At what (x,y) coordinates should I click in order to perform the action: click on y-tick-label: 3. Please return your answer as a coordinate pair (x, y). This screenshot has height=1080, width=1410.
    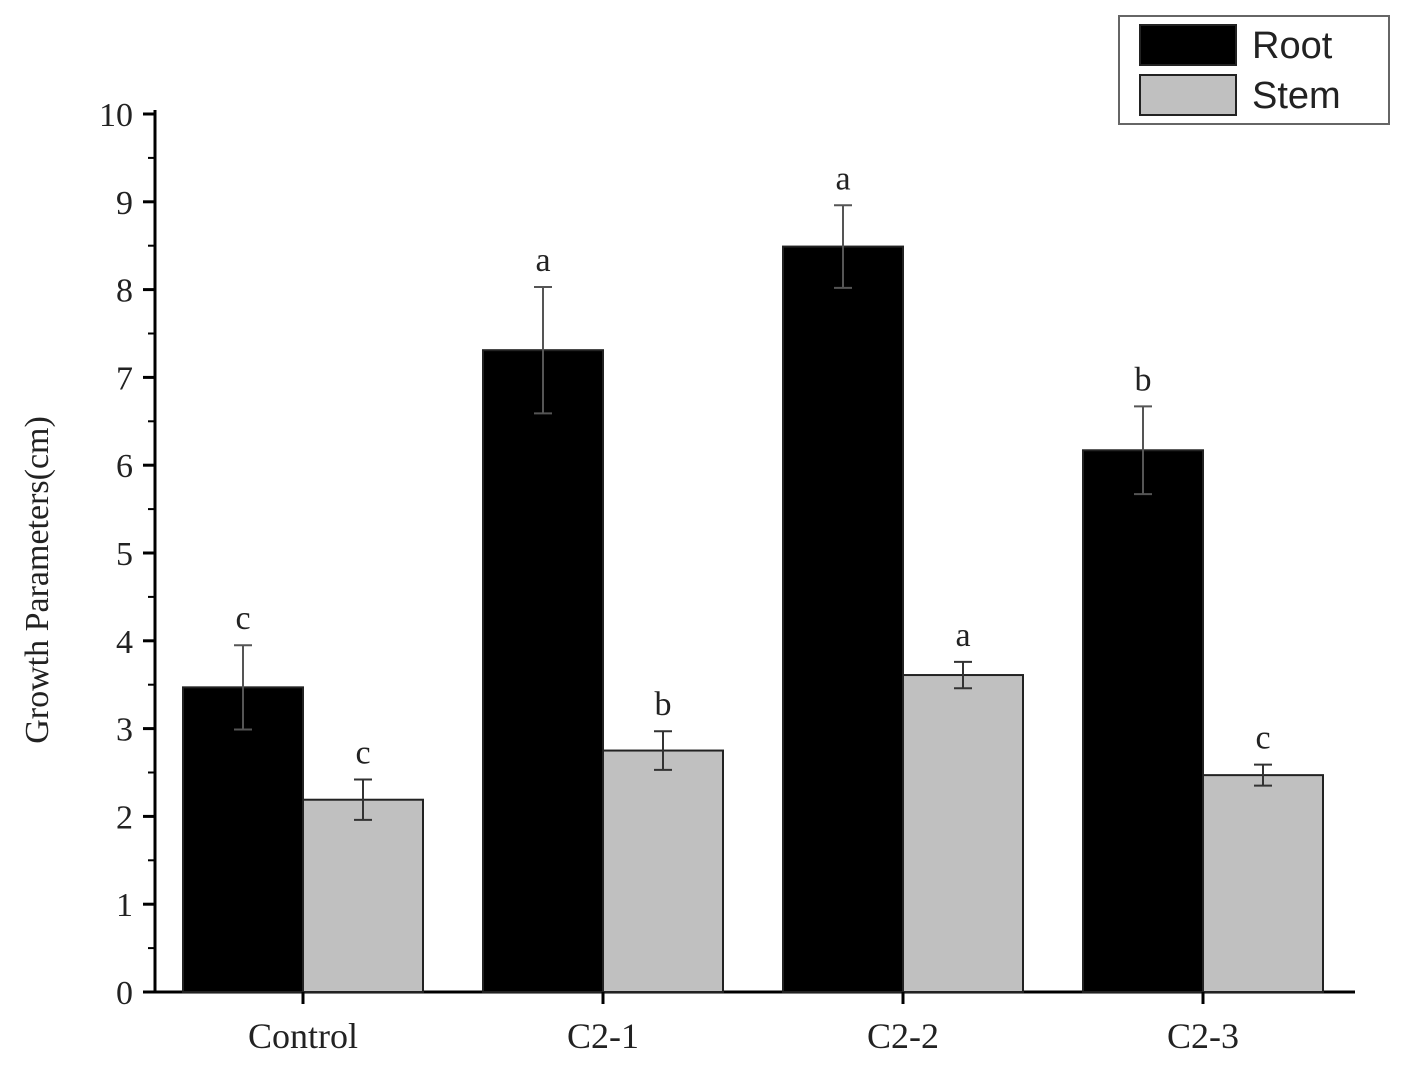
    Looking at the image, I should click on (124, 730).